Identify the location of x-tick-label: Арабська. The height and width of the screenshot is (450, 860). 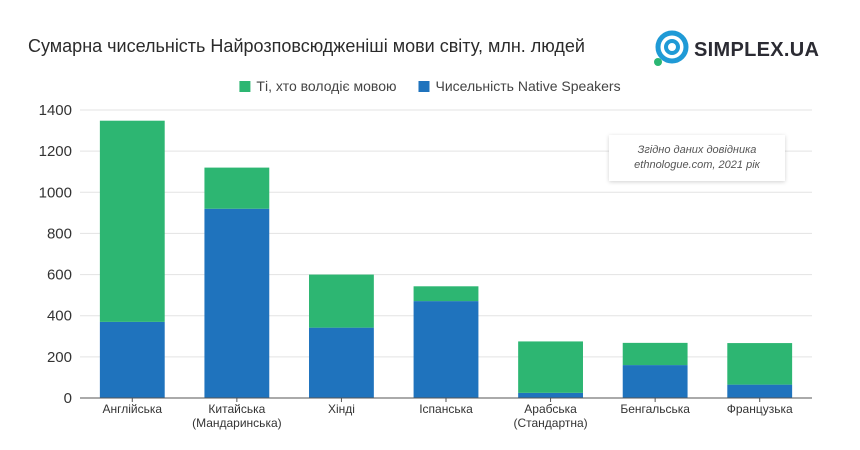
(550, 409).